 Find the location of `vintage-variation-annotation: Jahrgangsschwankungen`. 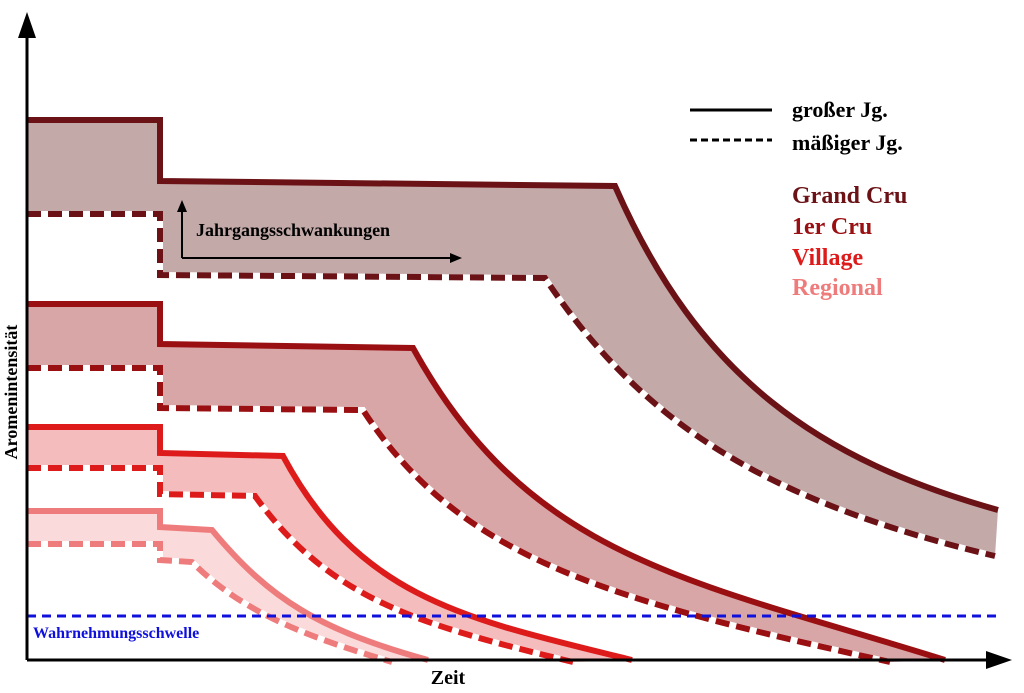

vintage-variation-annotation: Jahrgangsschwankungen is located at coordinates (319, 231).